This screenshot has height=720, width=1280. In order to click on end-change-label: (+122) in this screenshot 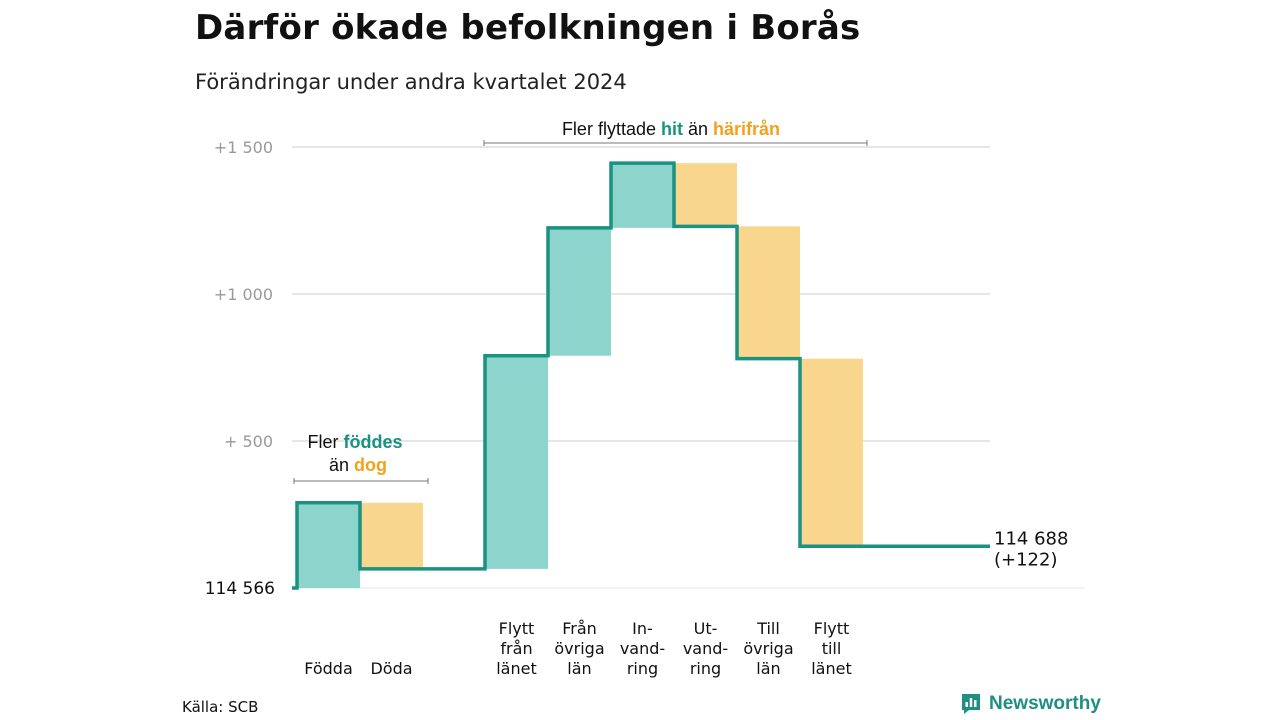, I will do `click(1025, 559)`.